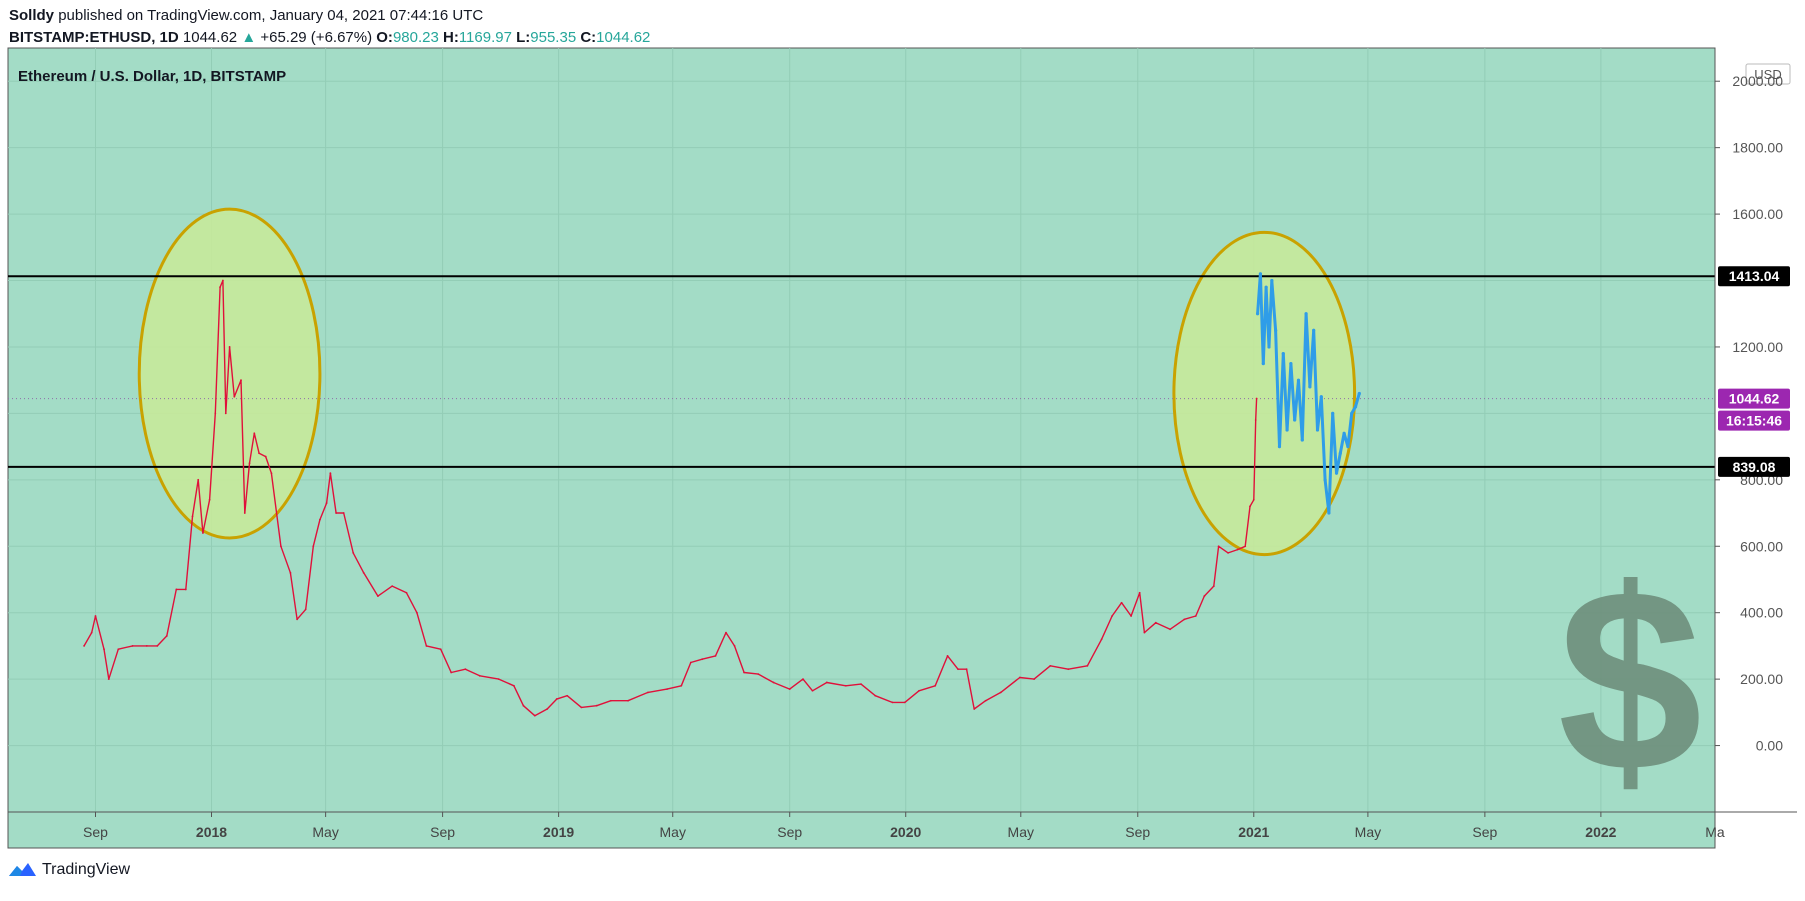  What do you see at coordinates (1754, 398) in the screenshot?
I see `last-price-badge-bg` at bounding box center [1754, 398].